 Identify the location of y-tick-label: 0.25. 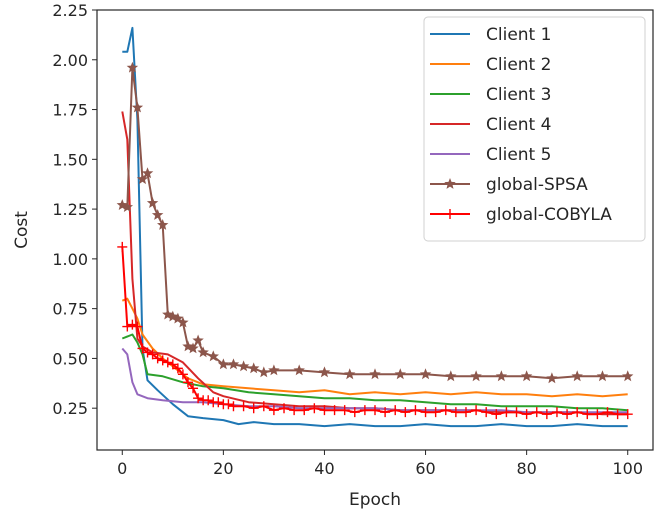
(70, 408).